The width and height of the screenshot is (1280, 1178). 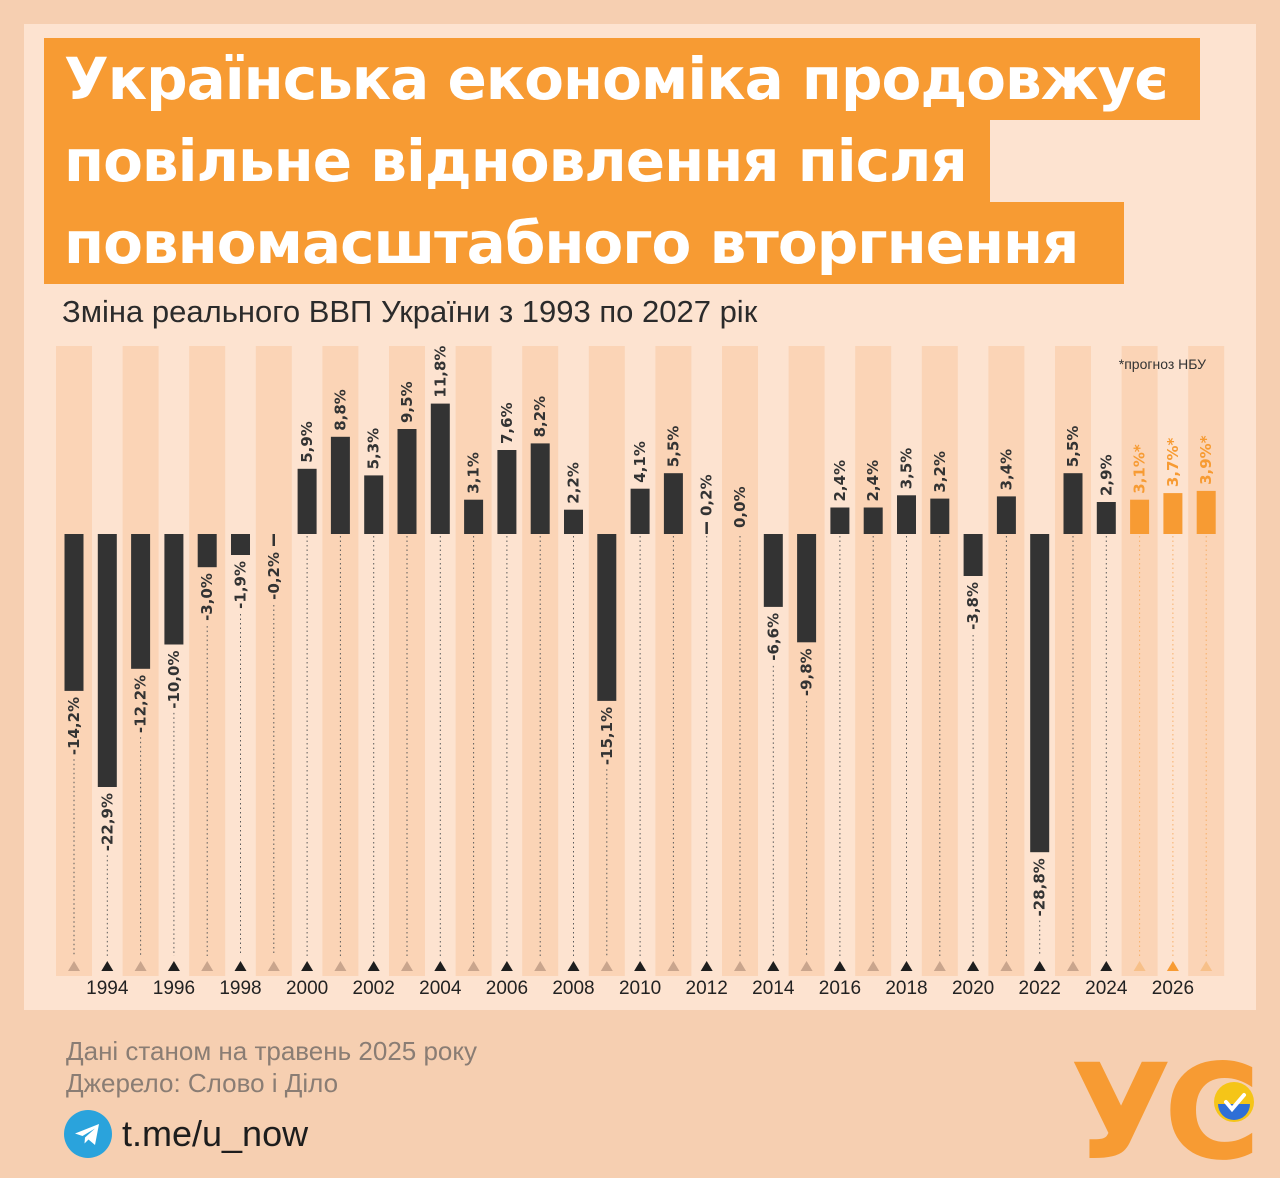 I want to click on bar-2010, so click(x=640, y=511).